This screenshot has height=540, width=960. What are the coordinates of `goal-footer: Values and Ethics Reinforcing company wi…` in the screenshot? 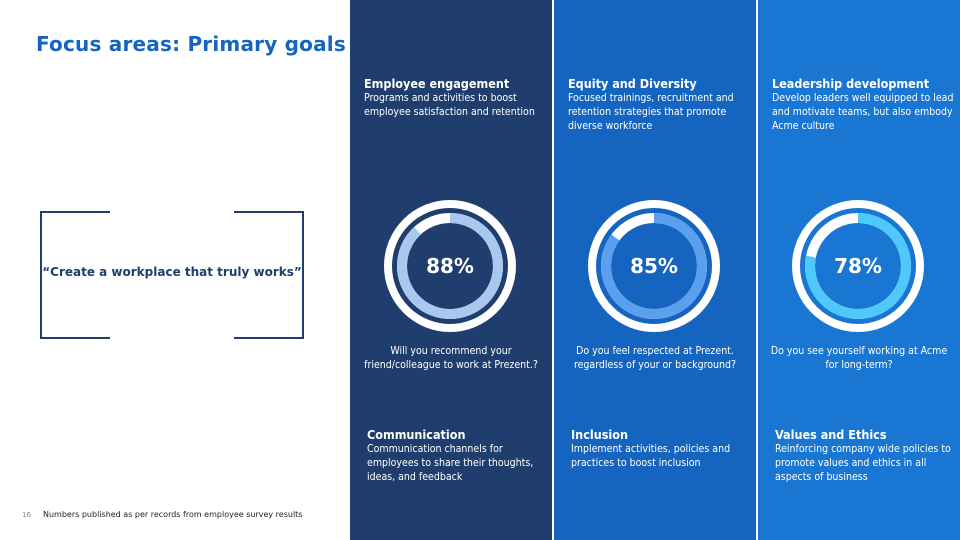 It's located at (865, 455).